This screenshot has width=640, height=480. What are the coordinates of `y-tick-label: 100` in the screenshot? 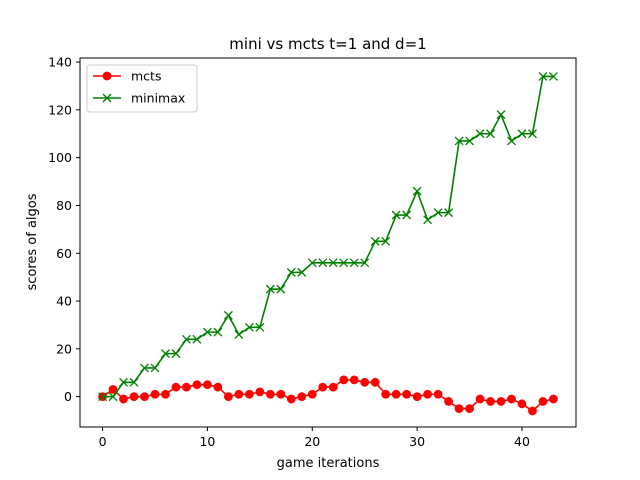 It's located at (60, 157).